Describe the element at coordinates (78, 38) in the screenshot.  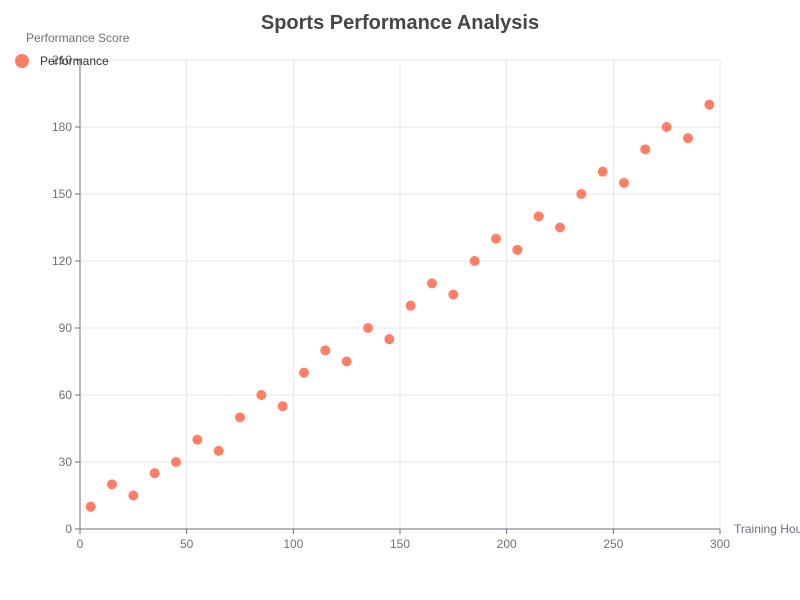
I see `y-axis-label: Performance Score` at that location.